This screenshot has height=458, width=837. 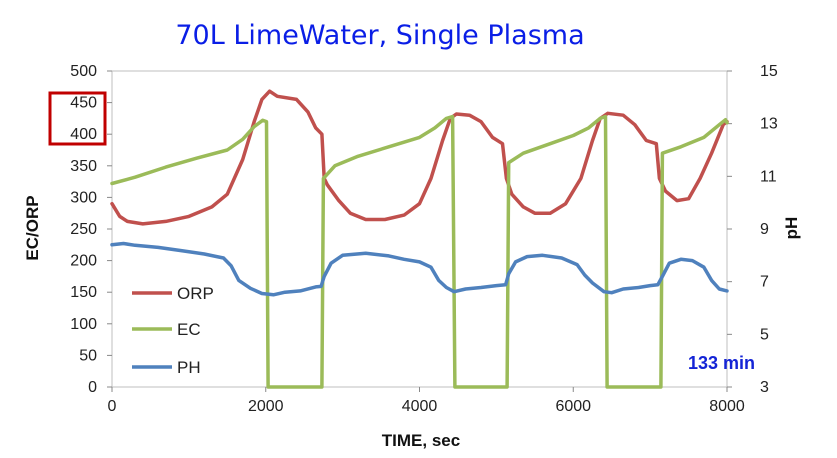 I want to click on y-tick-label: 500, so click(x=83, y=71).